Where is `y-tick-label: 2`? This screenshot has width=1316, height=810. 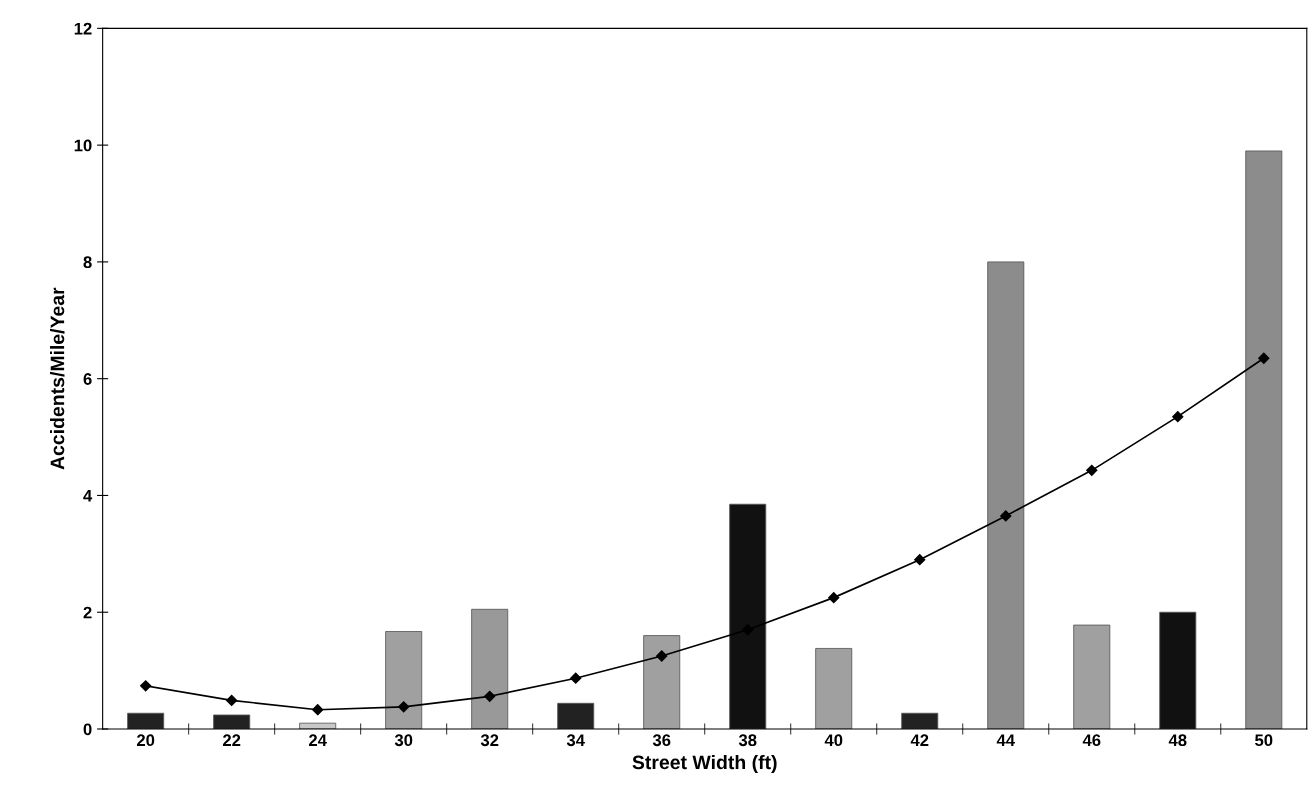
y-tick-label: 2 is located at coordinates (87, 612).